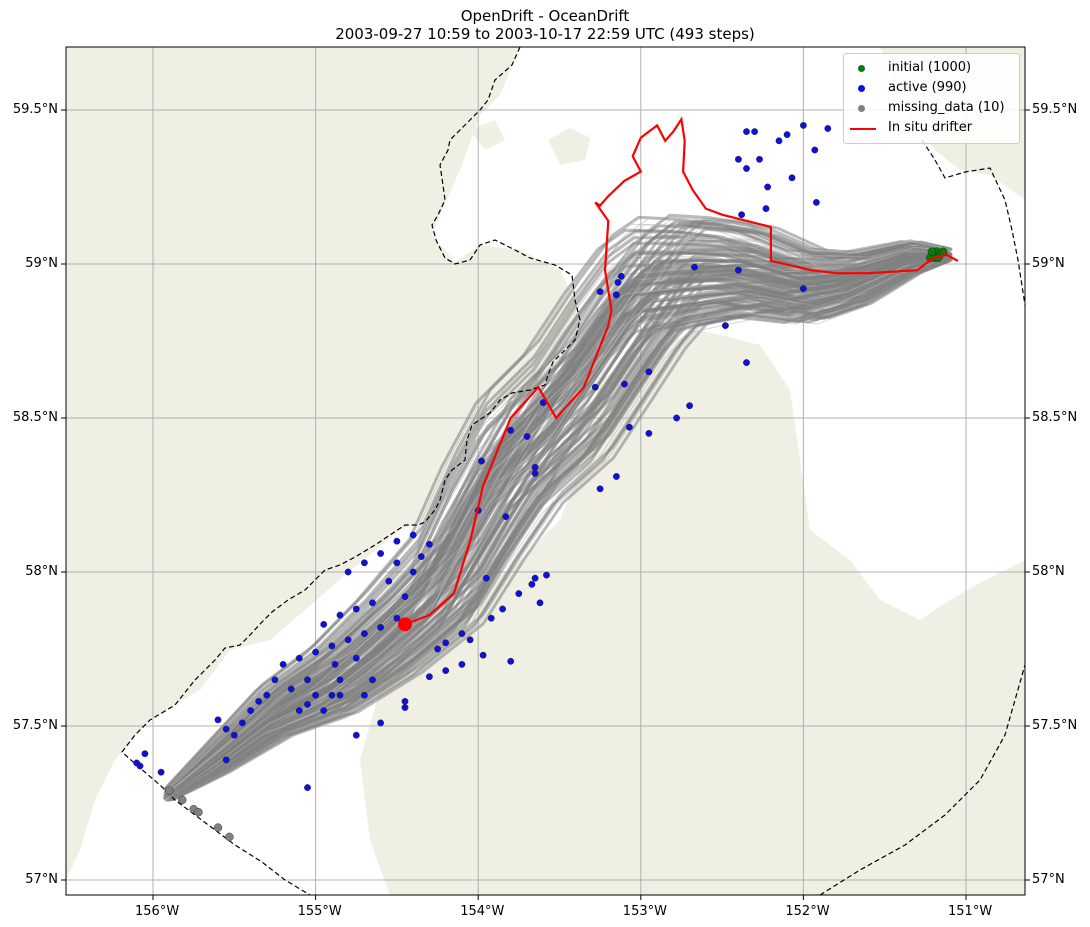 The height and width of the screenshot is (927, 1090). I want to click on legend-item-missing: missing_data (10), so click(931, 109).